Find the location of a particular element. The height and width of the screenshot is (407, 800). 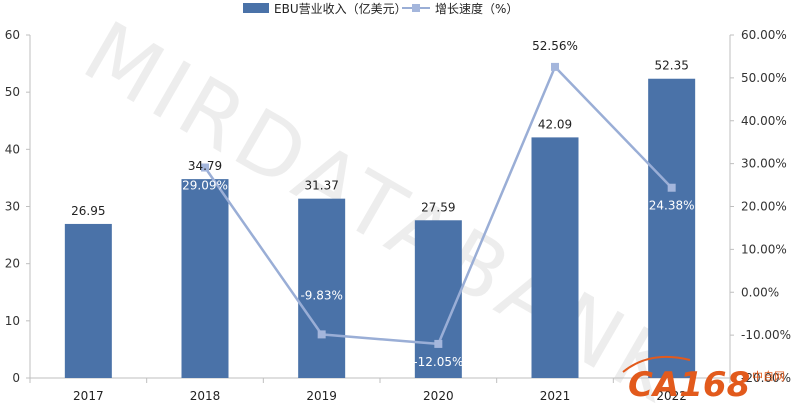

logo-subtext: 中自网 is located at coordinates (768, 376).